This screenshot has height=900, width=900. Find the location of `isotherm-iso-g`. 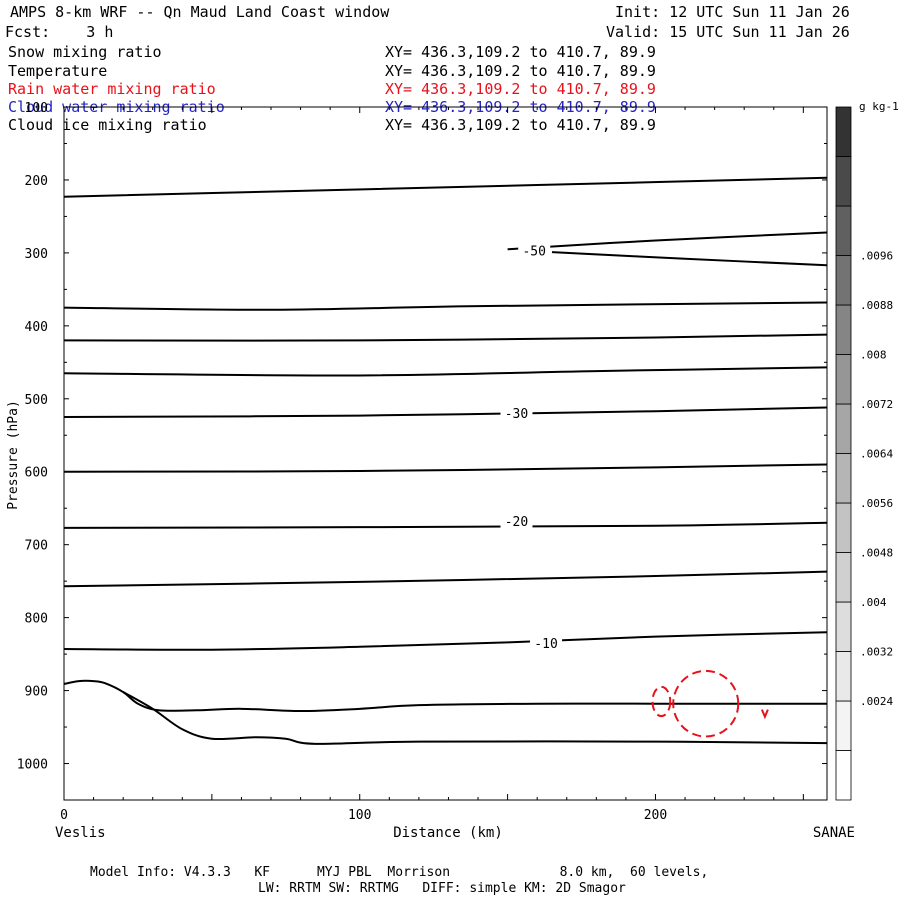

isotherm-iso-g is located at coordinates (445, 412).